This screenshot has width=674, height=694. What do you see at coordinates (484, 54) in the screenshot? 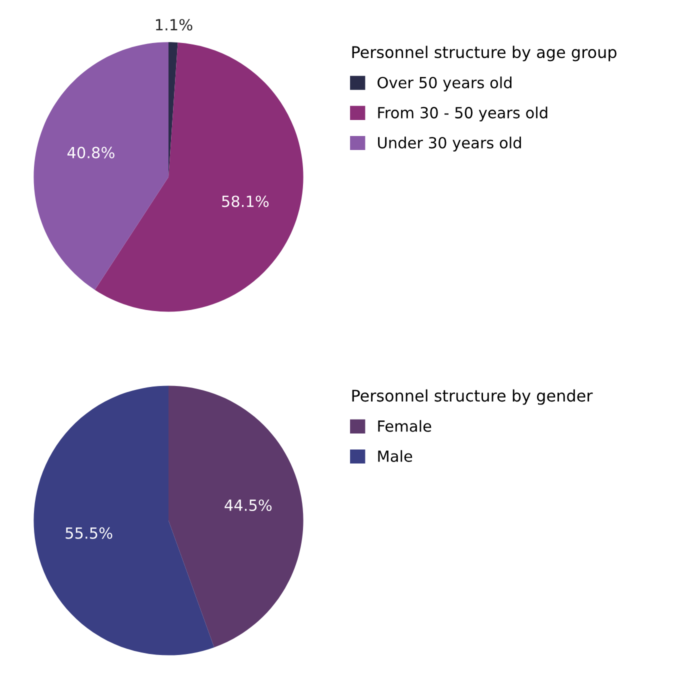
I see `legend-title: Personnel structure by age group` at bounding box center [484, 54].